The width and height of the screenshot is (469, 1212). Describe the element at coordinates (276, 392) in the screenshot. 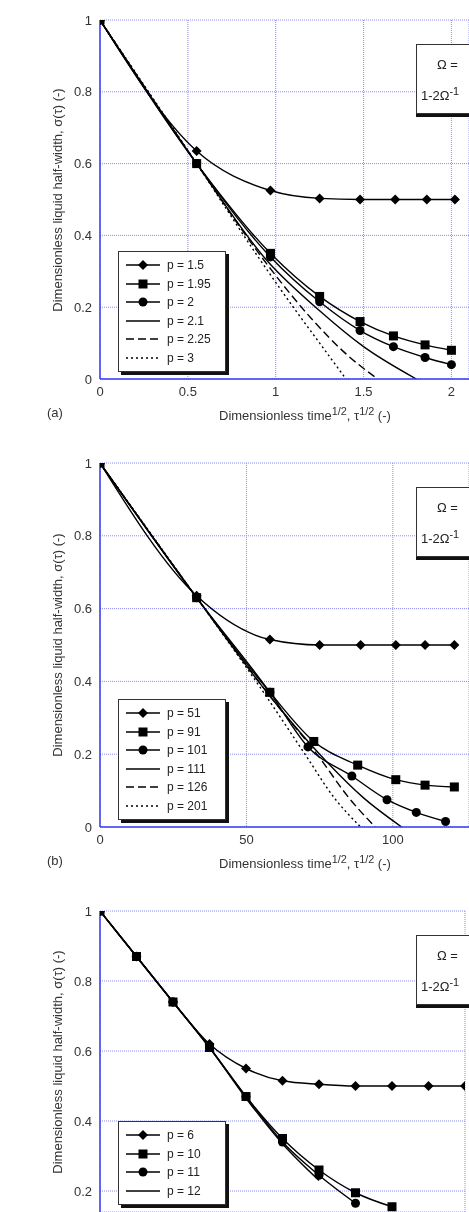

I see `x-tick-label: 1` at that location.